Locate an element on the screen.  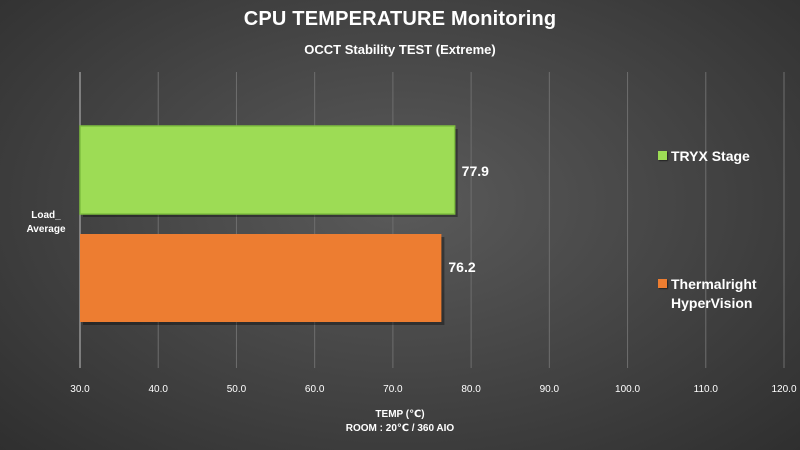
x-axis-note: ROOM : 20℃ / 360 AIO is located at coordinates (400, 428).